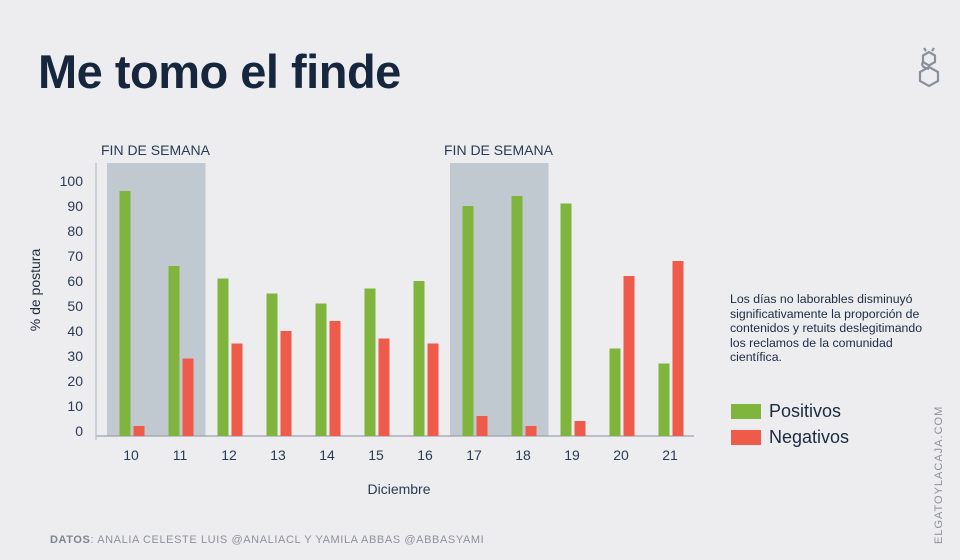 The height and width of the screenshot is (560, 960). I want to click on y-tick-label: 60, so click(75, 281).